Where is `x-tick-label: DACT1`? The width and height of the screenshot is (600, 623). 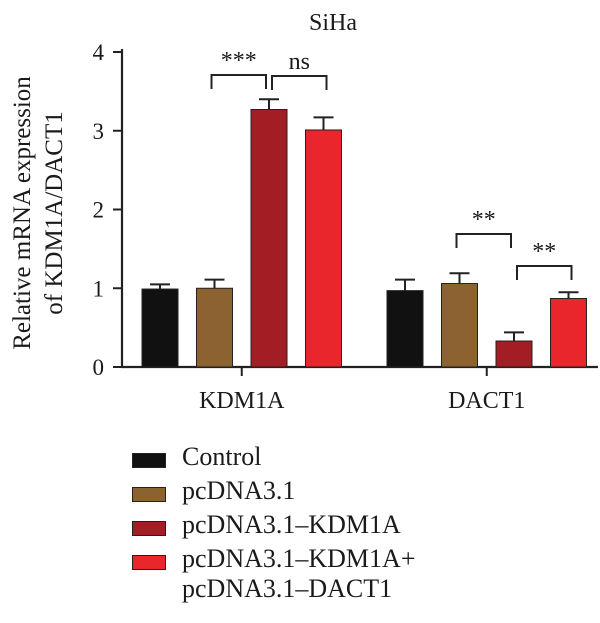
x-tick-label: DACT1 is located at coordinates (486, 401).